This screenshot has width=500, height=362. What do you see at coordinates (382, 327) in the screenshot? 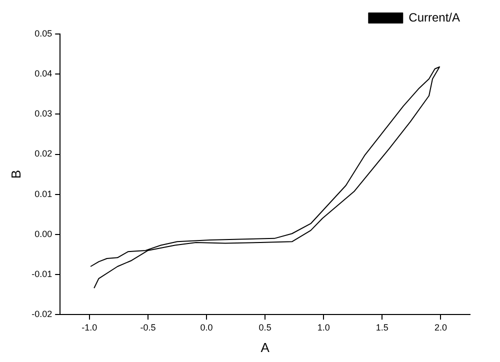
I see `x-tick-label: 1.5` at bounding box center [382, 327].